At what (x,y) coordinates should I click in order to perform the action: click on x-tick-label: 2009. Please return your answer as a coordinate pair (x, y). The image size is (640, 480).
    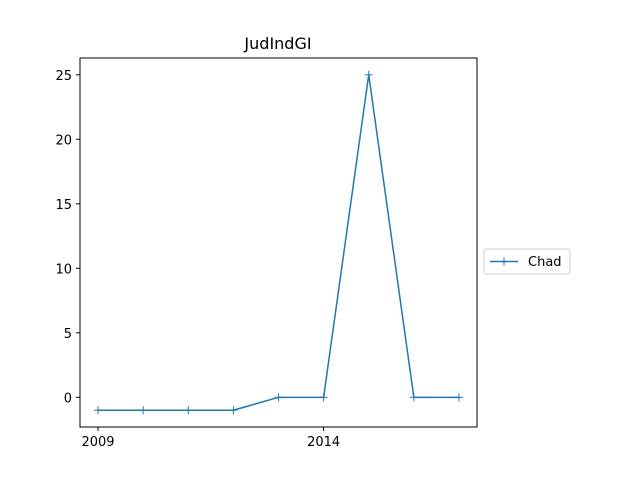
    Looking at the image, I should click on (97, 442).